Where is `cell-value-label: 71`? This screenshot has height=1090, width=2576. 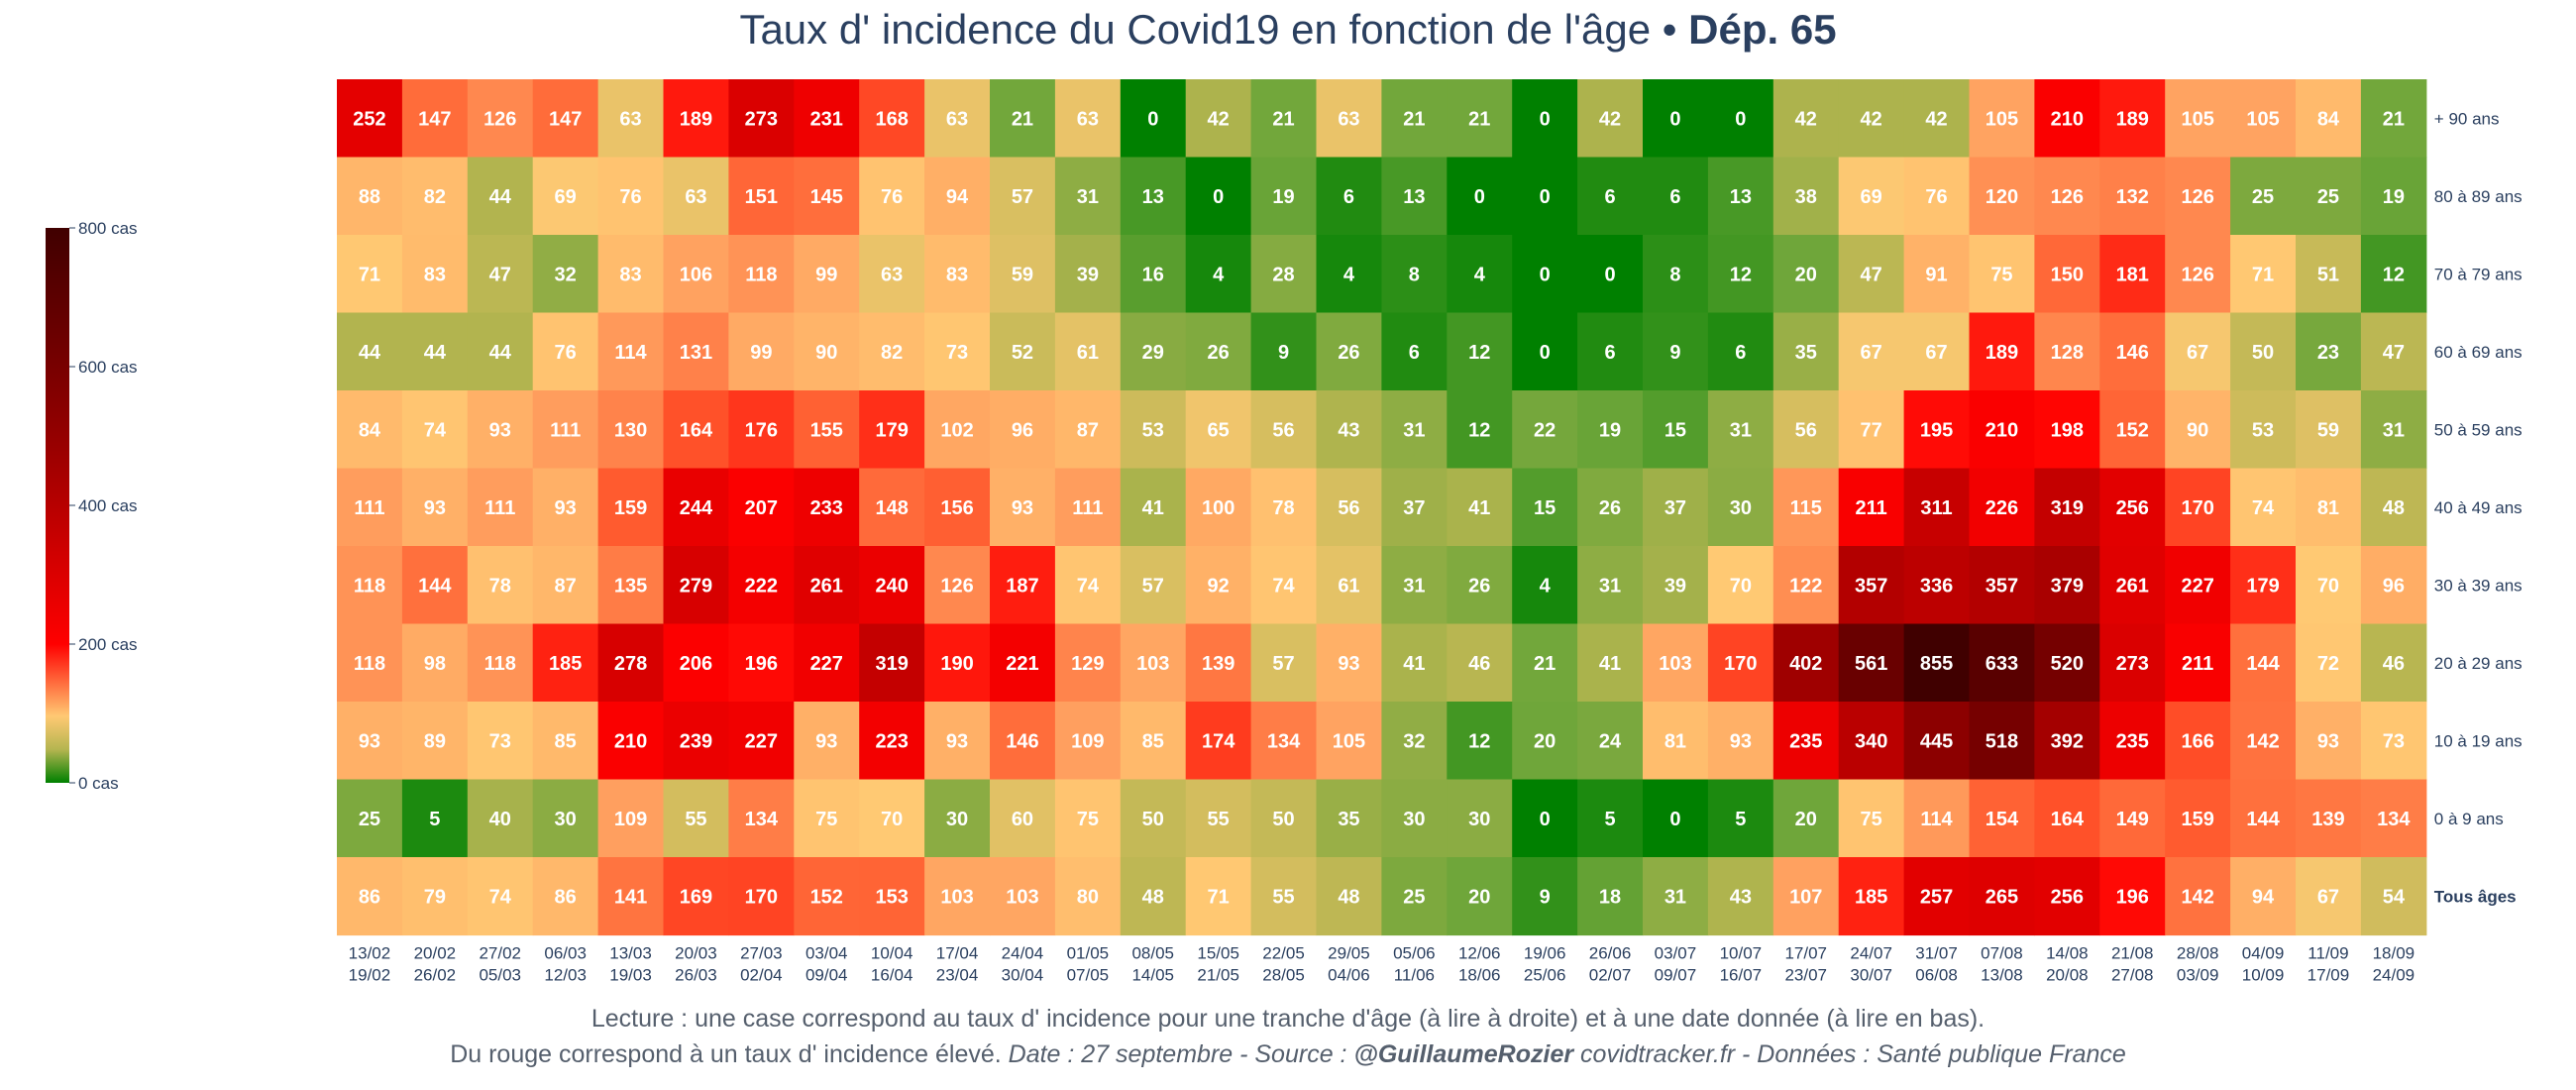 cell-value-label: 71 is located at coordinates (1219, 897).